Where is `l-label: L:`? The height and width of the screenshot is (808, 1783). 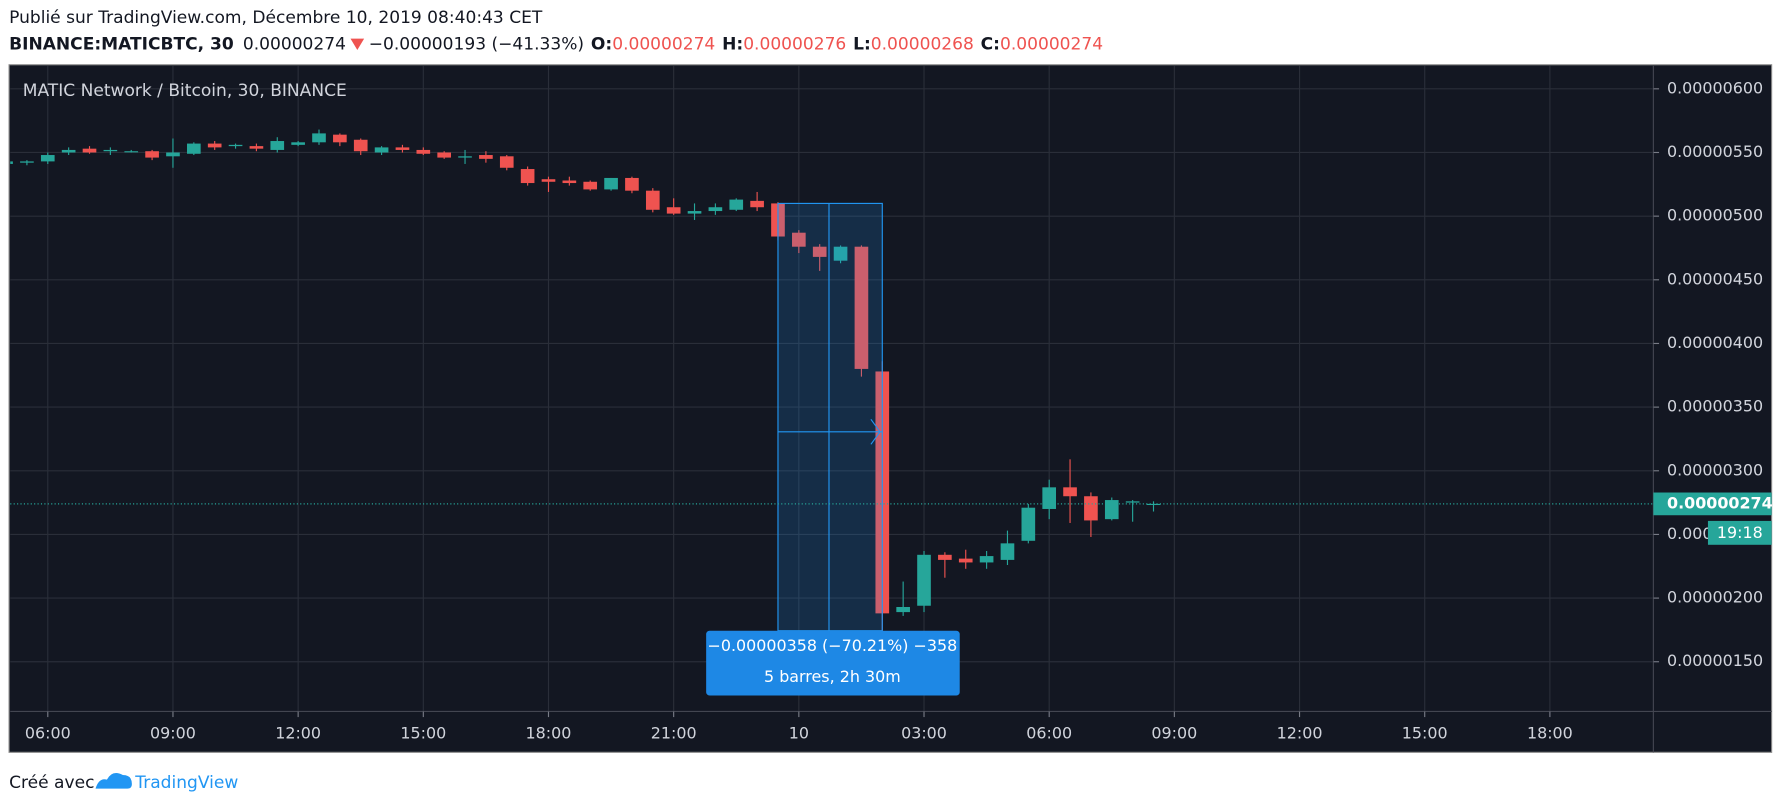 l-label: L: is located at coordinates (862, 44).